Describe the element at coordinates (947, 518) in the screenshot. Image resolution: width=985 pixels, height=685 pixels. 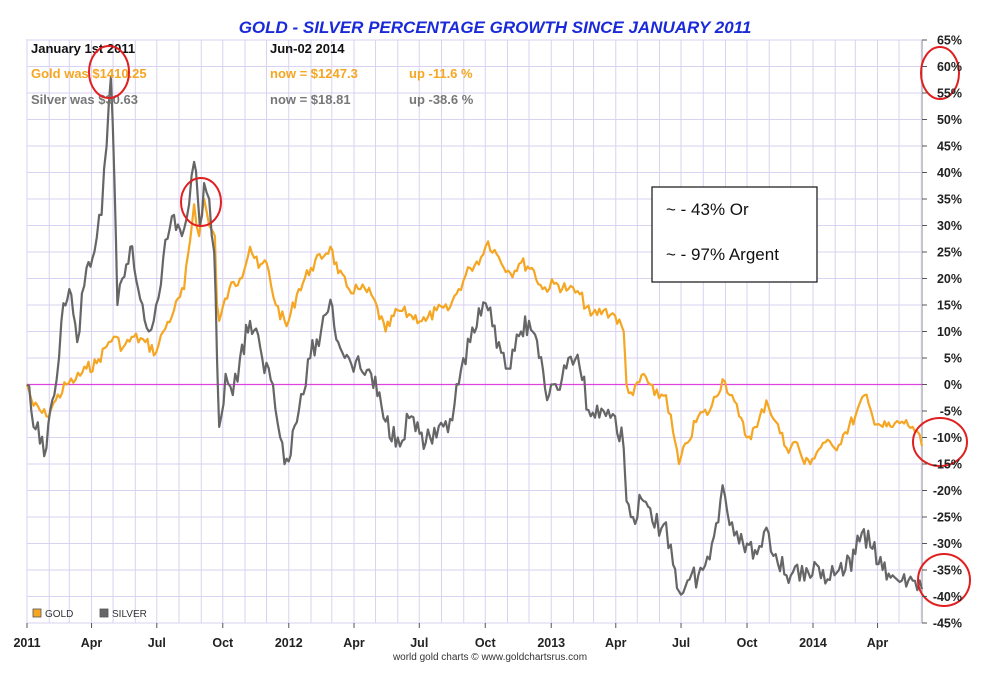
I see `y-tick-label: -25%` at that location.